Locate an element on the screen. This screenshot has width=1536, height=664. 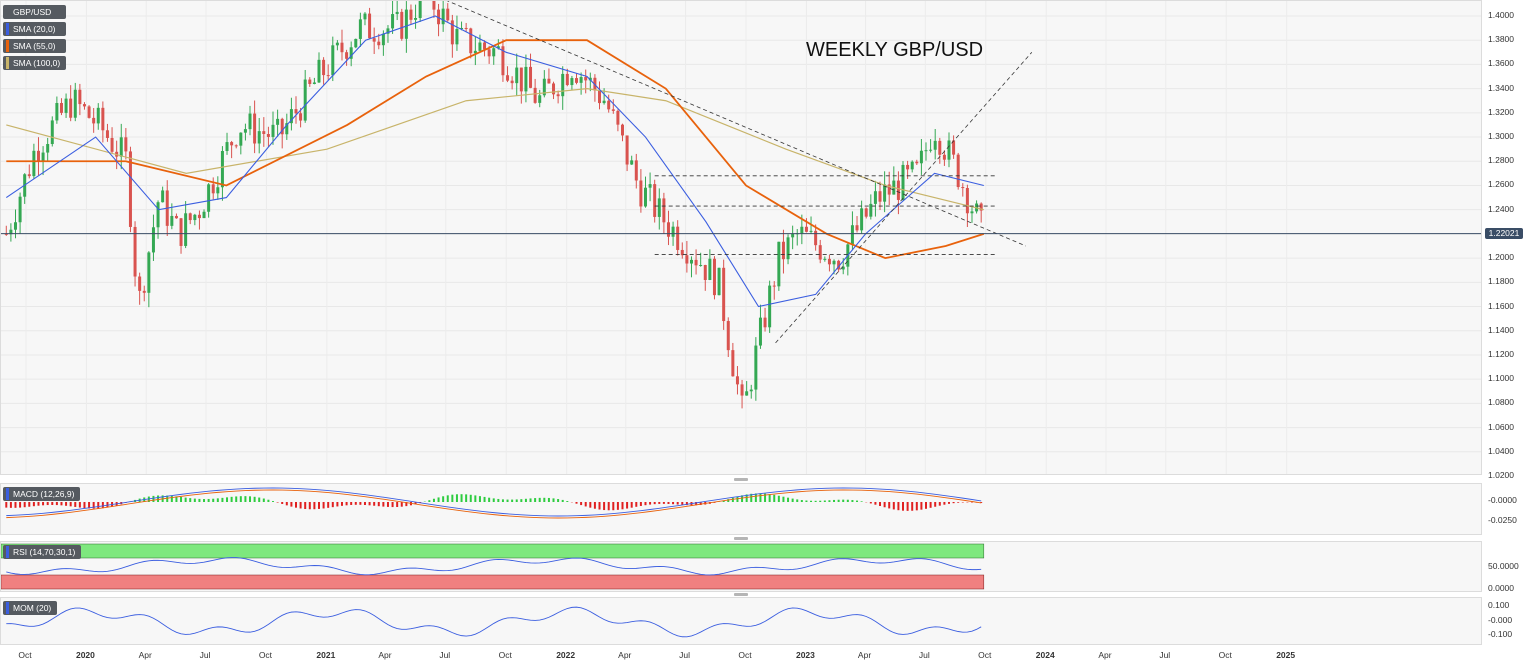
price-axis-tick: 1.1000 is located at coordinates (1501, 378).